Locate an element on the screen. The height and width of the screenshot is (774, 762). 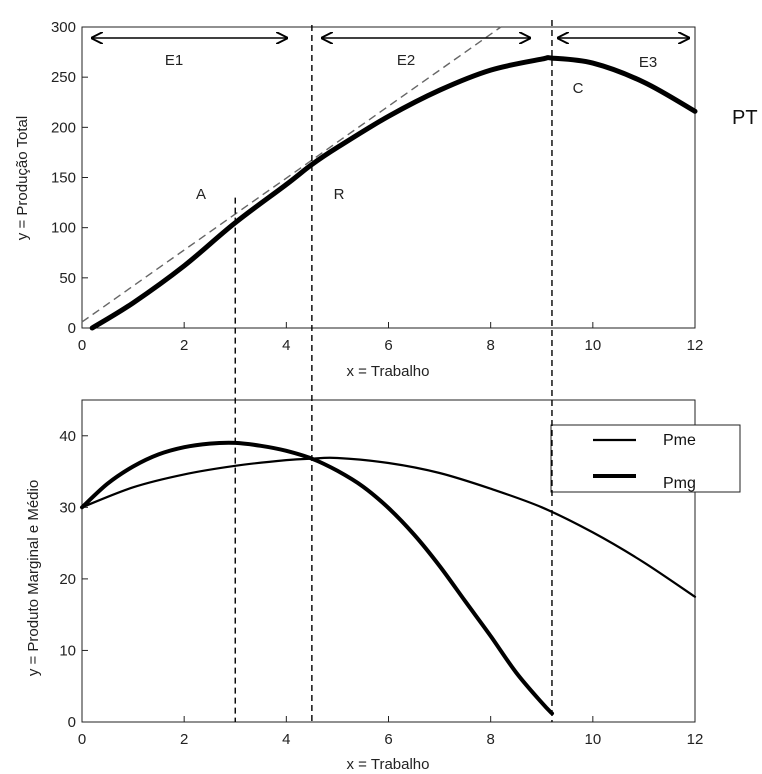
bottom-y-tick-label: 40 is located at coordinates (67, 436).